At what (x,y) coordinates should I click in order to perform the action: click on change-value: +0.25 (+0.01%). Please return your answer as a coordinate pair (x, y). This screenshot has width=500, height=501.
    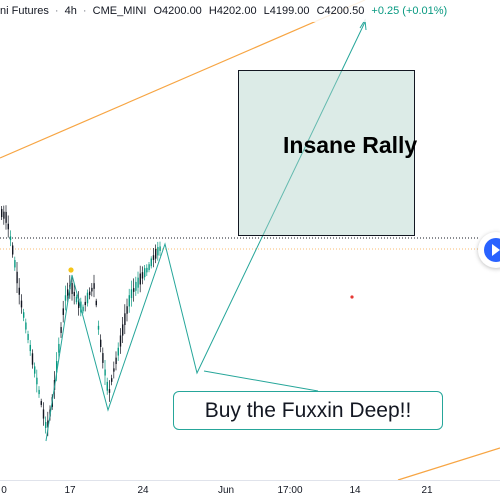
    Looking at the image, I should click on (409, 11).